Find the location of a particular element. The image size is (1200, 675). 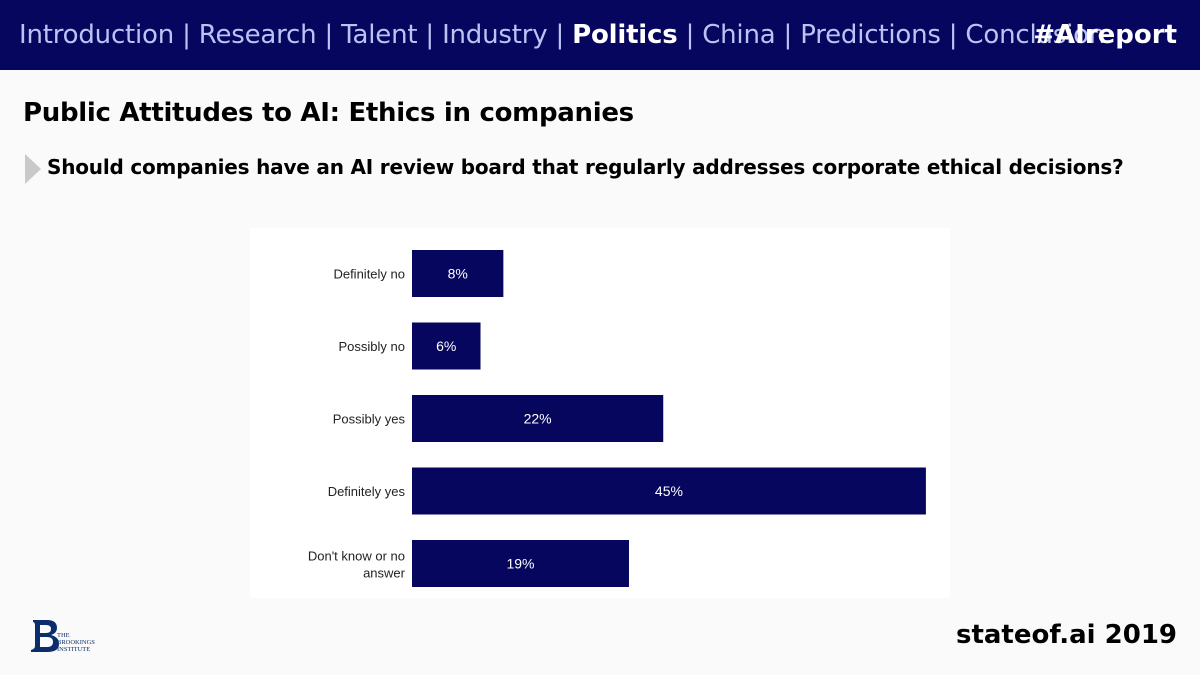

question-arrow-icon is located at coordinates (33, 169).